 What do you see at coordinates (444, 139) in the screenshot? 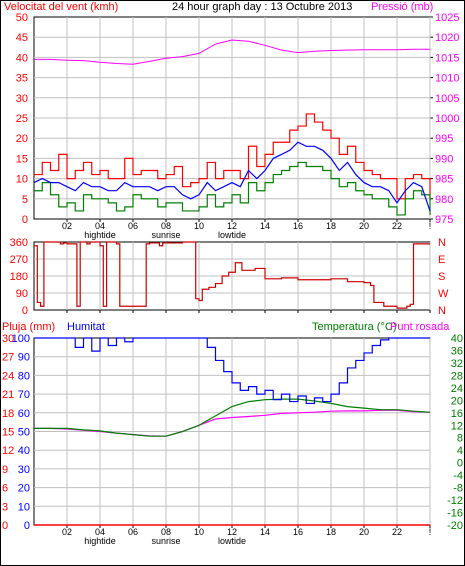
I see `pressure-y-tick-label: 995` at bounding box center [444, 139].